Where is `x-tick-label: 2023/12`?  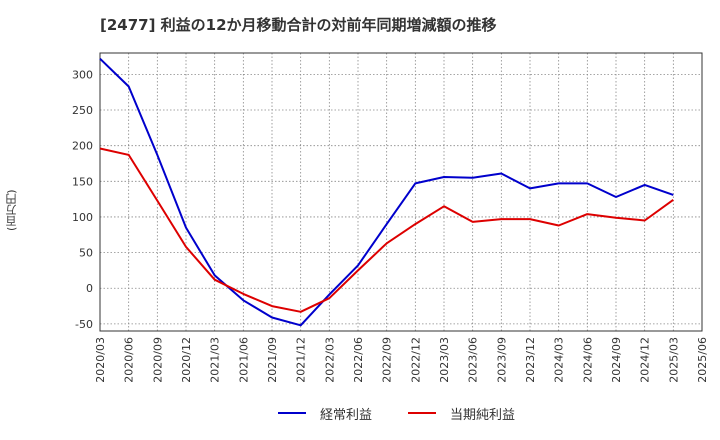
x-tick-label: 2023/12 is located at coordinates (530, 360).